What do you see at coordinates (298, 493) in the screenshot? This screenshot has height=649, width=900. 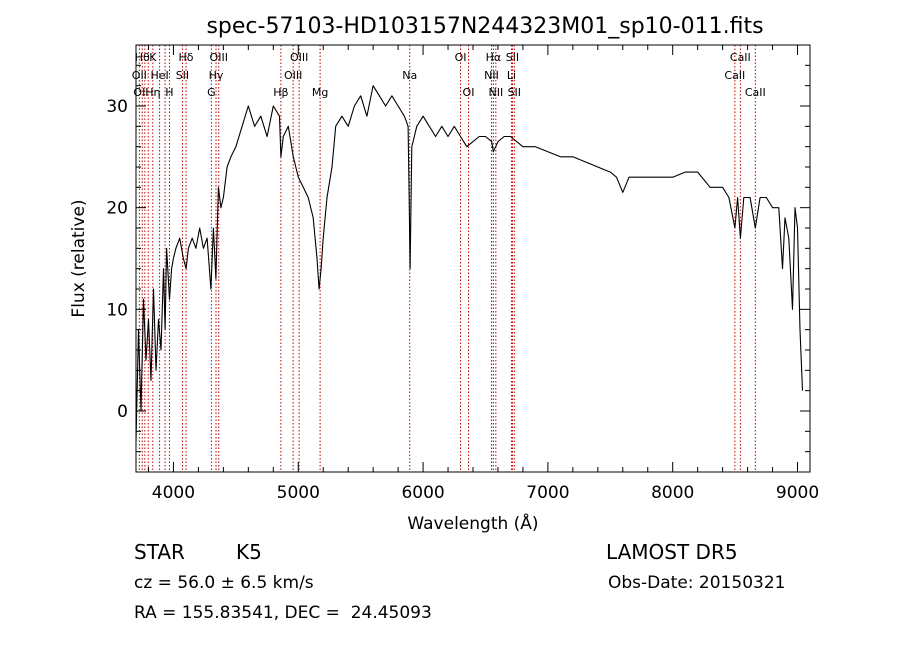 I see `x-tick-label: 5000` at bounding box center [298, 493].